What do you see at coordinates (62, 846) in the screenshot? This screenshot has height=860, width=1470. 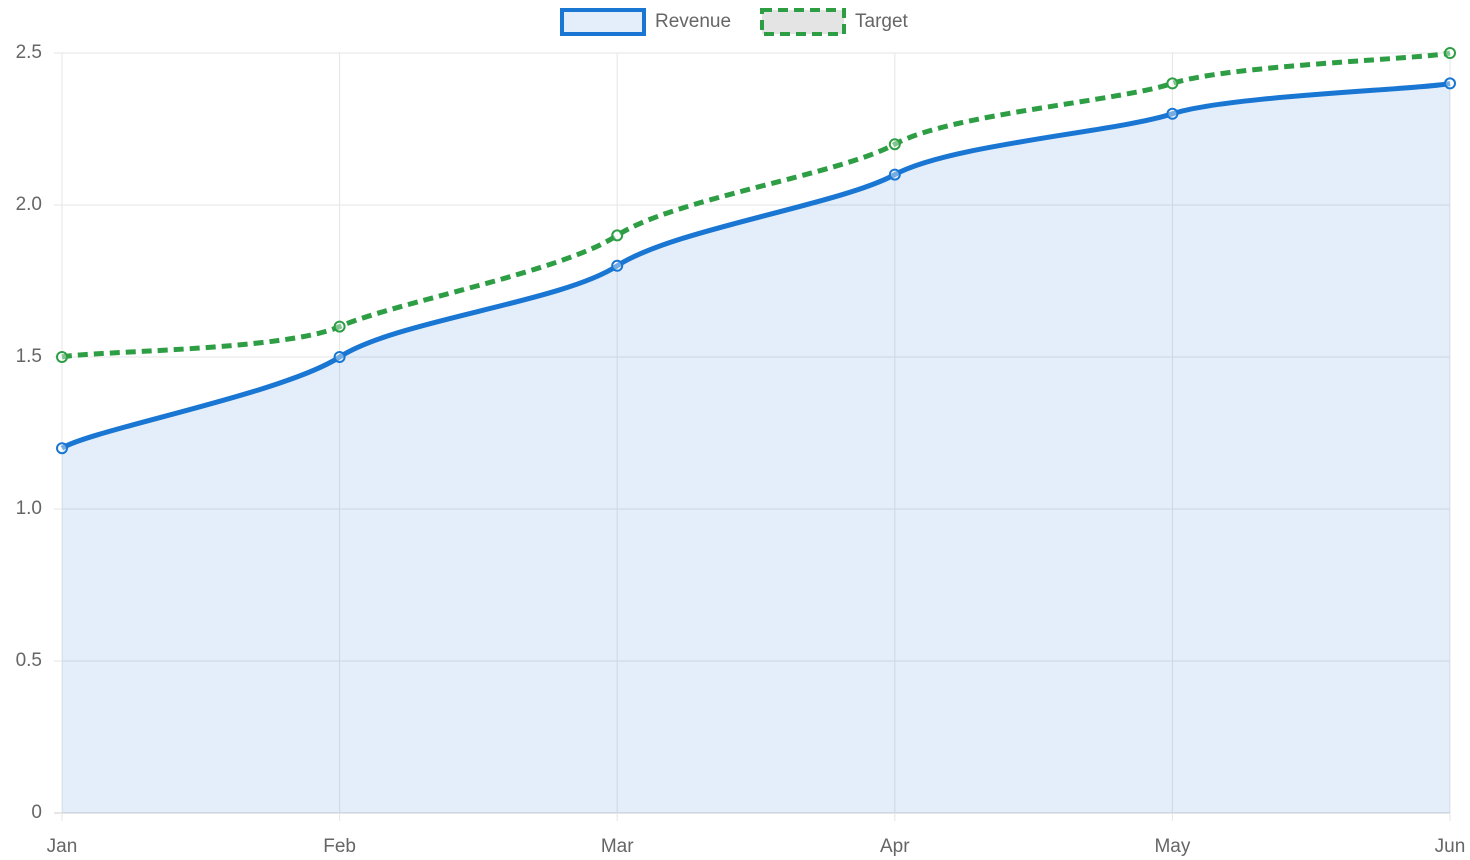 I see `x-tick-label: Jan` at bounding box center [62, 846].